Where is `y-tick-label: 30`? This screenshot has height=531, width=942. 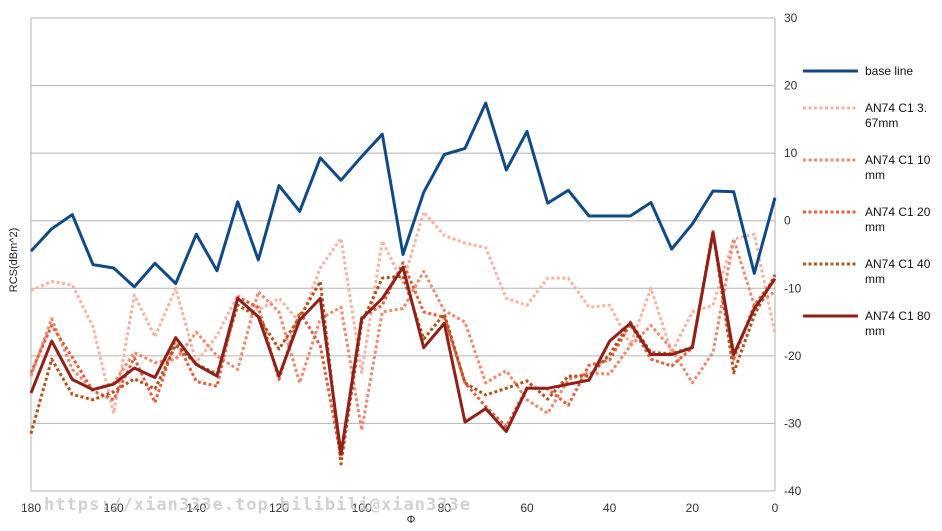
y-tick-label: 30 is located at coordinates (791, 18).